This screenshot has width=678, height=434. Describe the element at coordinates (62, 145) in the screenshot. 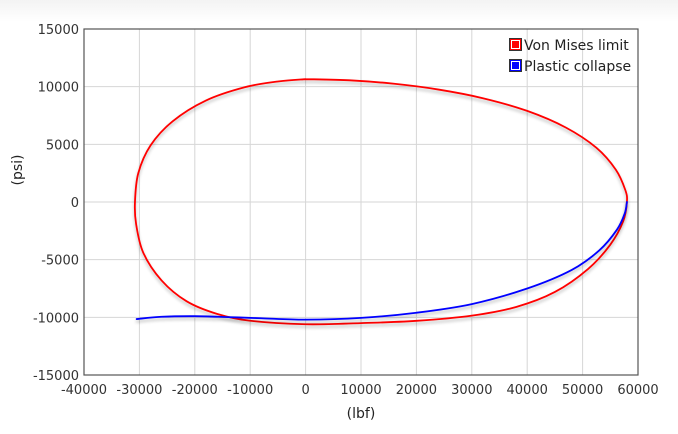

I see `y-tick-label: 5000` at that location.